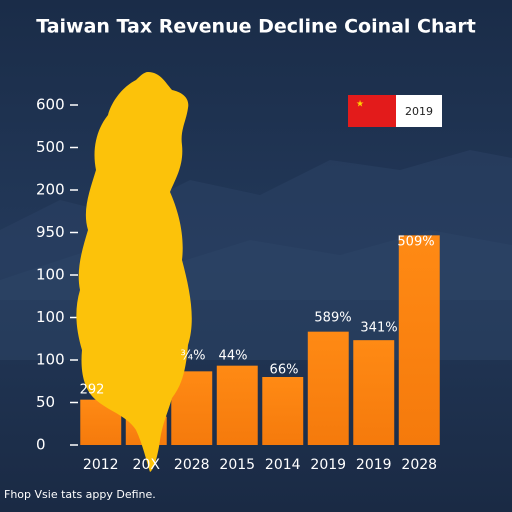 The width and height of the screenshot is (512, 512). I want to click on x-tick-label: 2012, so click(101, 465).